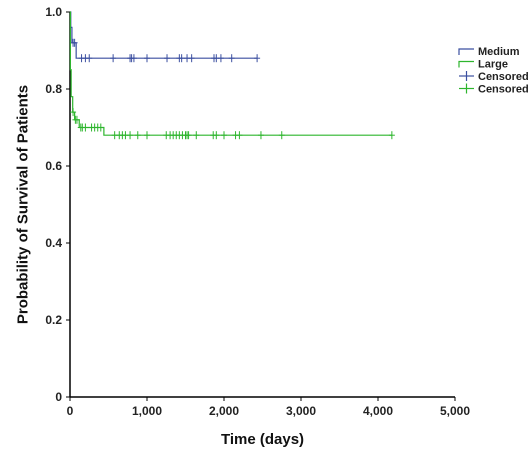 This screenshot has height=454, width=529. What do you see at coordinates (57, 204) in the screenshot?
I see `y-axis-ticks: 0 0.2 0.4 0.6 0.8 1.0` at bounding box center [57, 204].